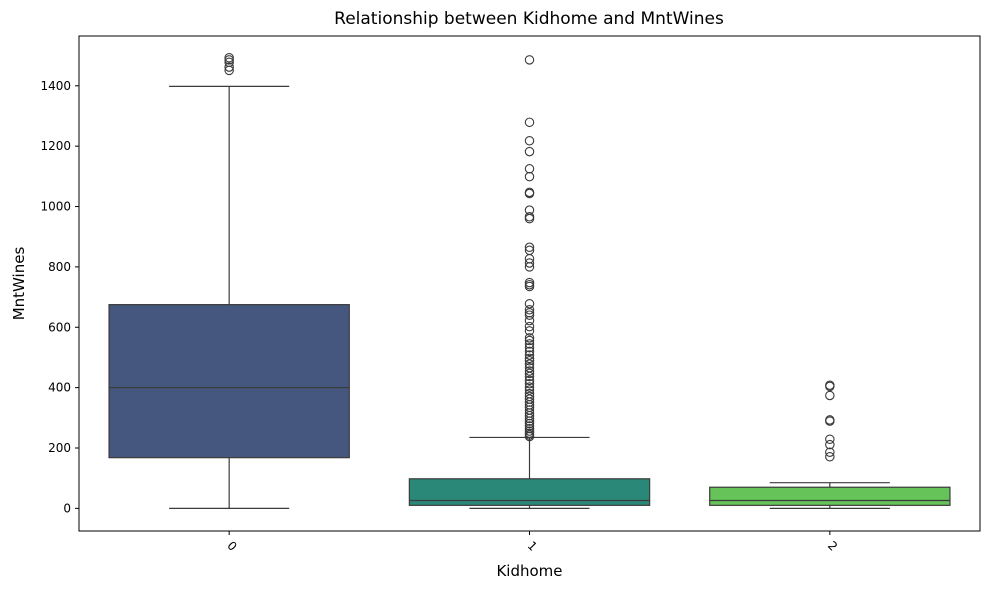  What do you see at coordinates (19, 284) in the screenshot?
I see `y-axis-title: MntWines` at bounding box center [19, 284].